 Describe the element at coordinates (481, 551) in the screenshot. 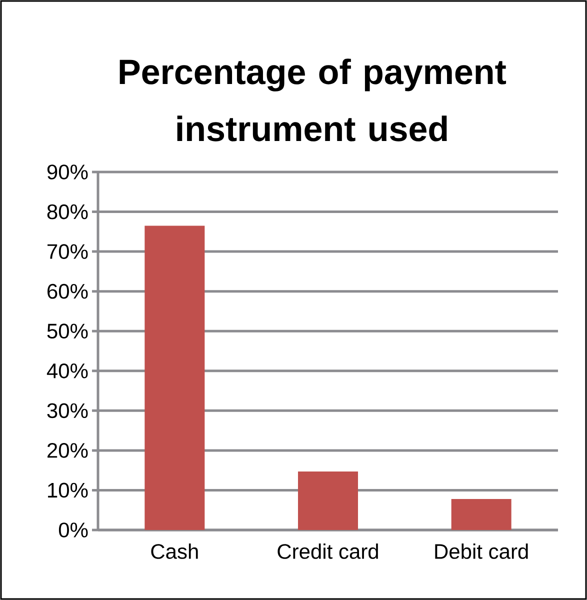

I see `x-tick-label: Debit card` at that location.